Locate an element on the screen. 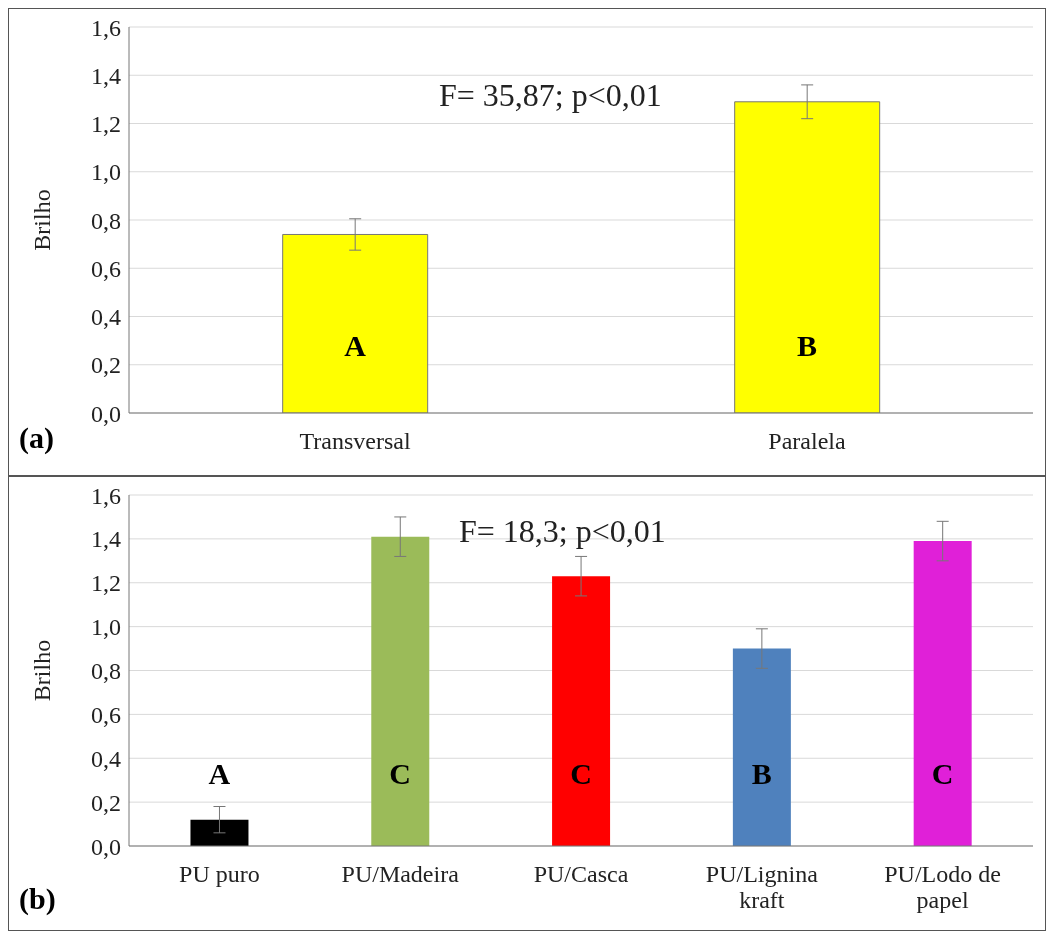 The image size is (1056, 933). text: (a) is located at coordinates (36, 438).